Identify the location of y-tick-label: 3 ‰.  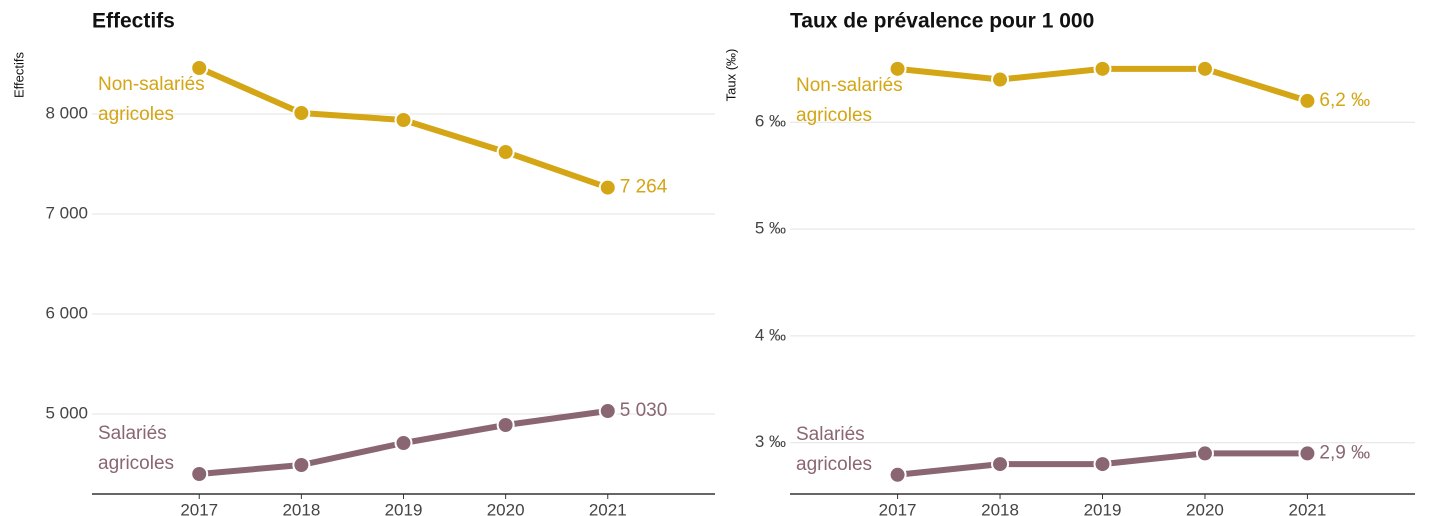
(770, 441).